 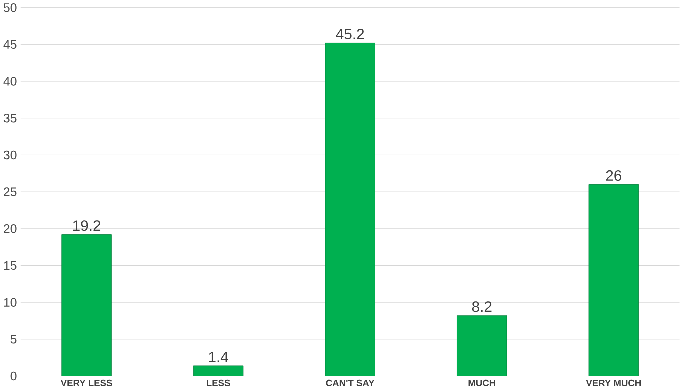 I want to click on y-tick-label: 20, so click(x=10, y=229).